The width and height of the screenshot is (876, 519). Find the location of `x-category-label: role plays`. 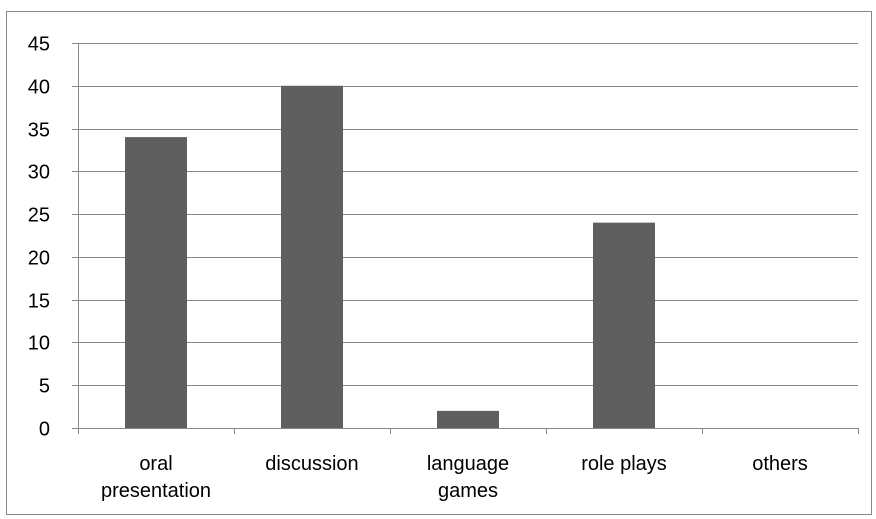

x-category-label: role plays is located at coordinates (624, 464).